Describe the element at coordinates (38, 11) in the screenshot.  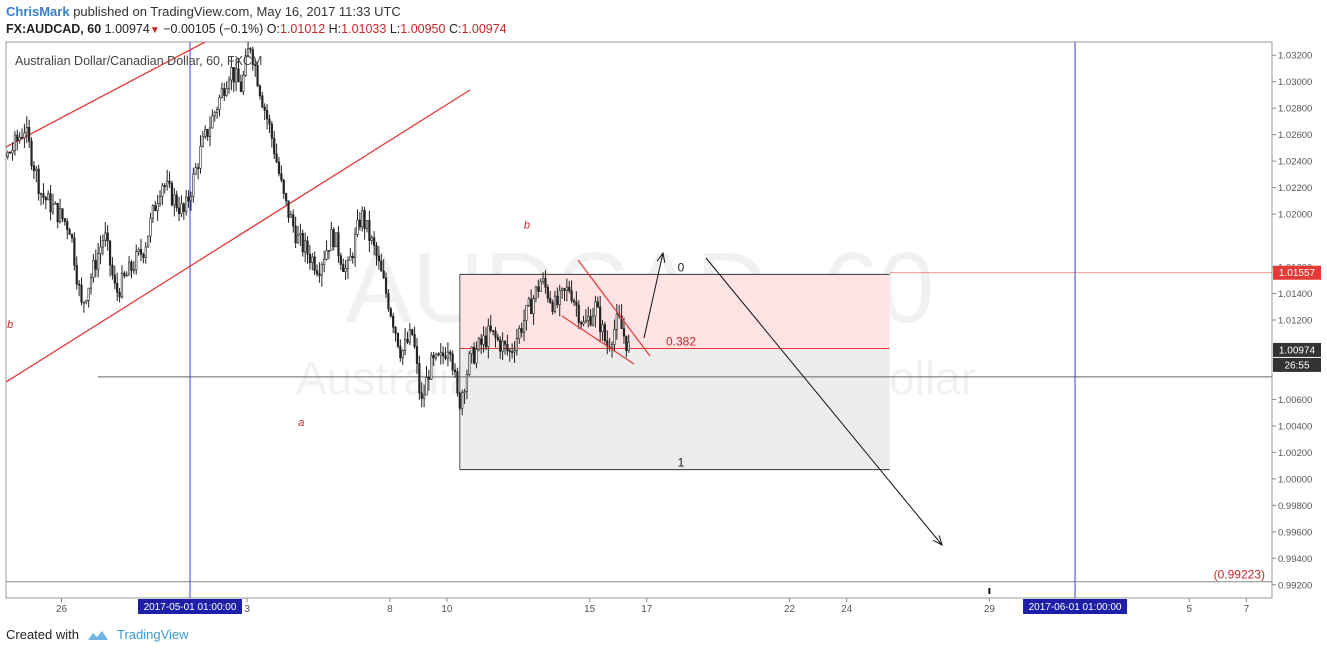
I see `author-link: ChrisMark` at that location.